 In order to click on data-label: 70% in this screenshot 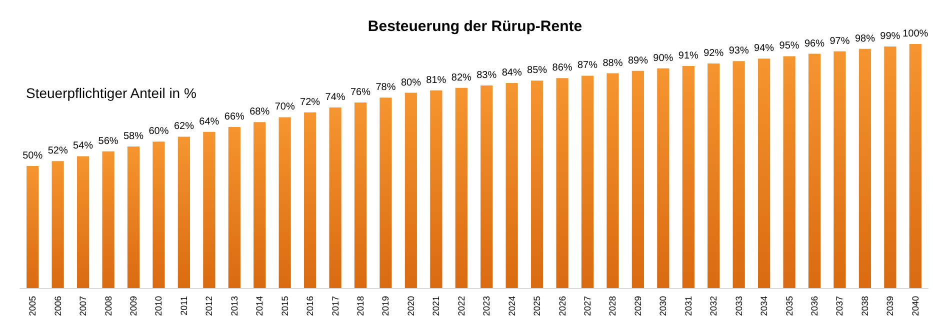, I will do `click(284, 107)`.